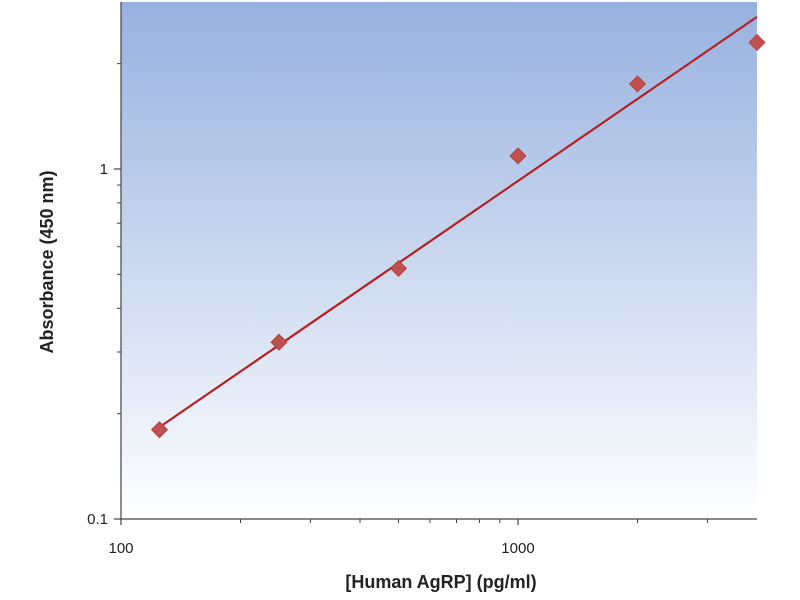 The image size is (800, 600). What do you see at coordinates (47, 261) in the screenshot?
I see `y-axis-title: Absorbance (450 nm)` at bounding box center [47, 261].